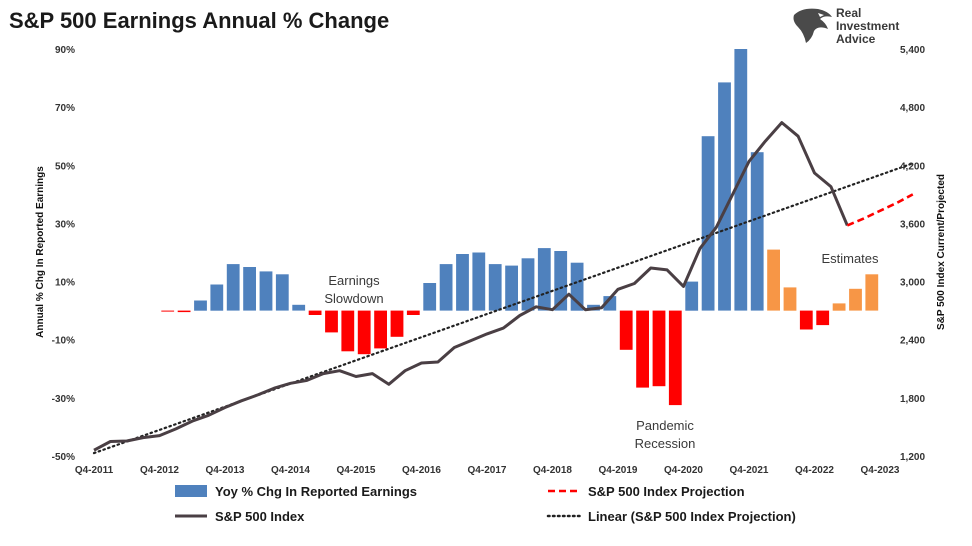  What do you see at coordinates (912, 457) in the screenshot?
I see `y-right-tick-label: 1,200` at bounding box center [912, 457].